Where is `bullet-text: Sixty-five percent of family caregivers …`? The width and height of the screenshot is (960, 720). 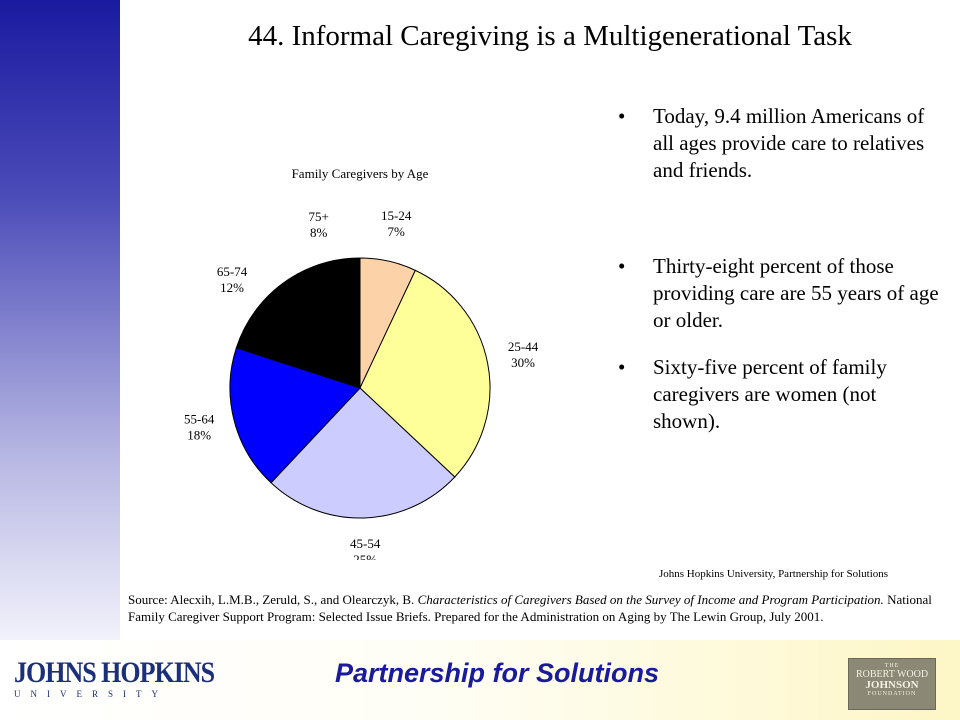 bullet-text: Sixty-five percent of family caregivers … is located at coordinates (770, 394).